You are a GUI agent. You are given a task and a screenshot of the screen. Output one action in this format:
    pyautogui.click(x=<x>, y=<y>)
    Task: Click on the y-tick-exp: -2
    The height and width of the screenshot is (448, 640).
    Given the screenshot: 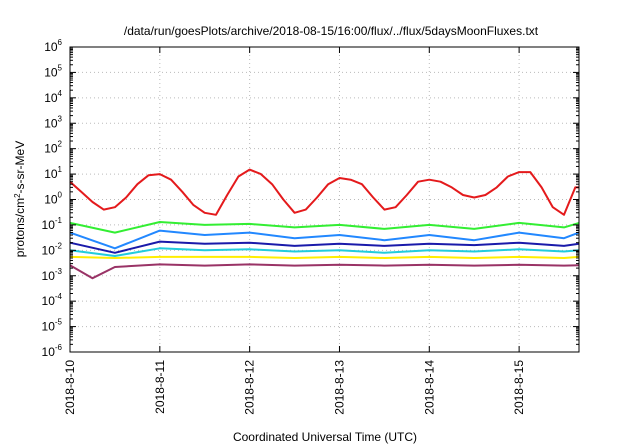 What is the action you would take?
    pyautogui.click(x=59, y=245)
    